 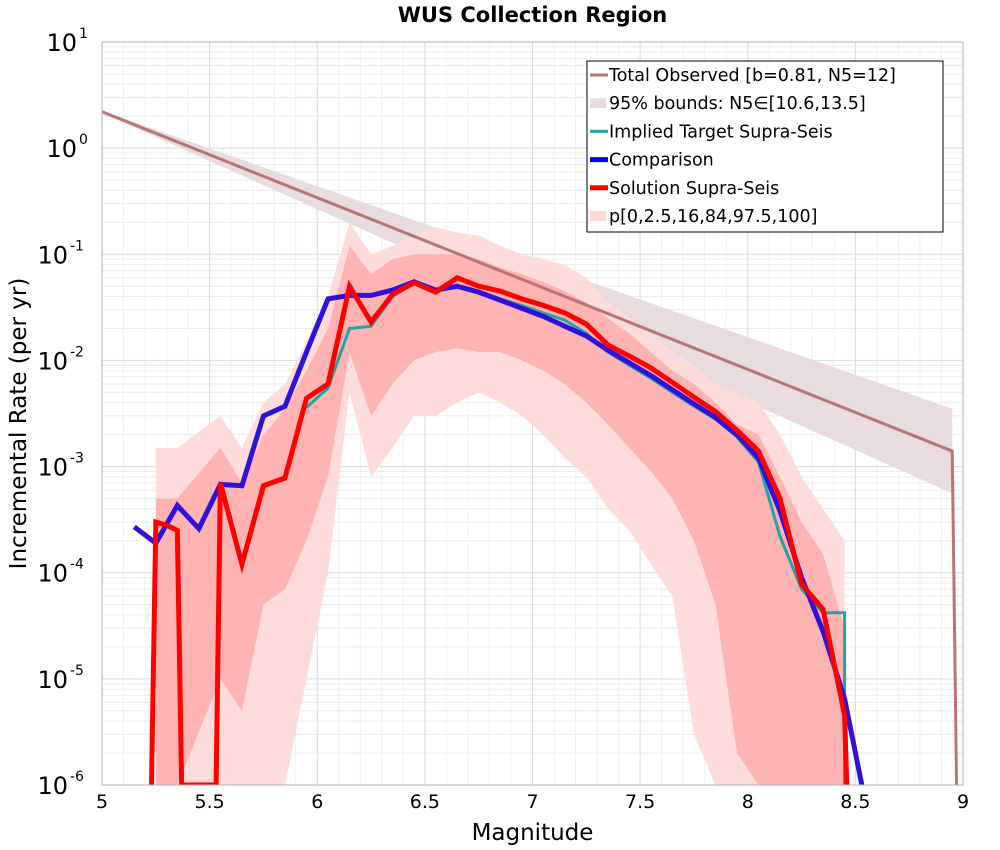 I want to click on y-tick-exponent: -3, so click(x=77, y=459).